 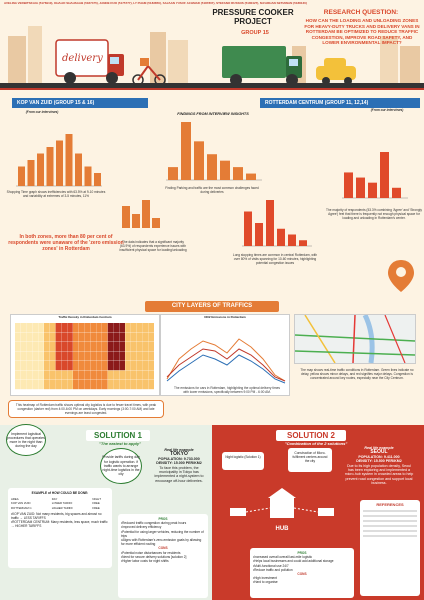 What do you see at coordinates (212, 50) in the screenshot?
I see `hero-banner: delivery` at bounding box center [212, 50].